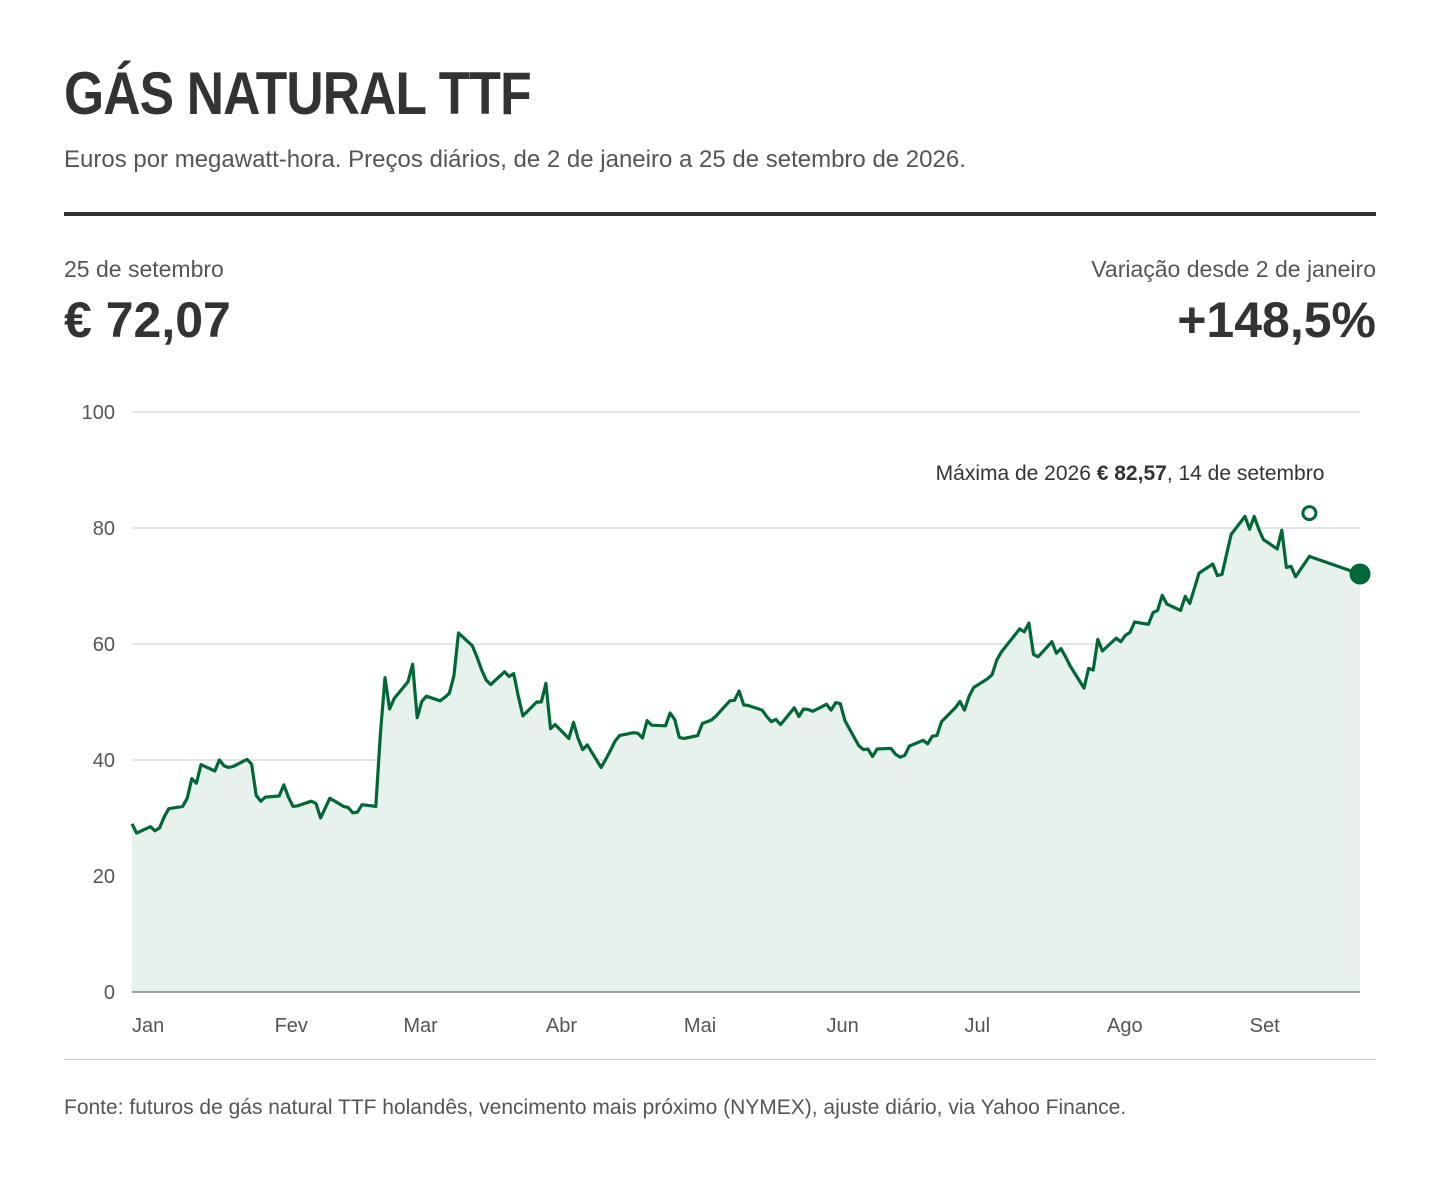 The height and width of the screenshot is (1180, 1440). Describe the element at coordinates (720, 214) in the screenshot. I see `header-divider` at that location.